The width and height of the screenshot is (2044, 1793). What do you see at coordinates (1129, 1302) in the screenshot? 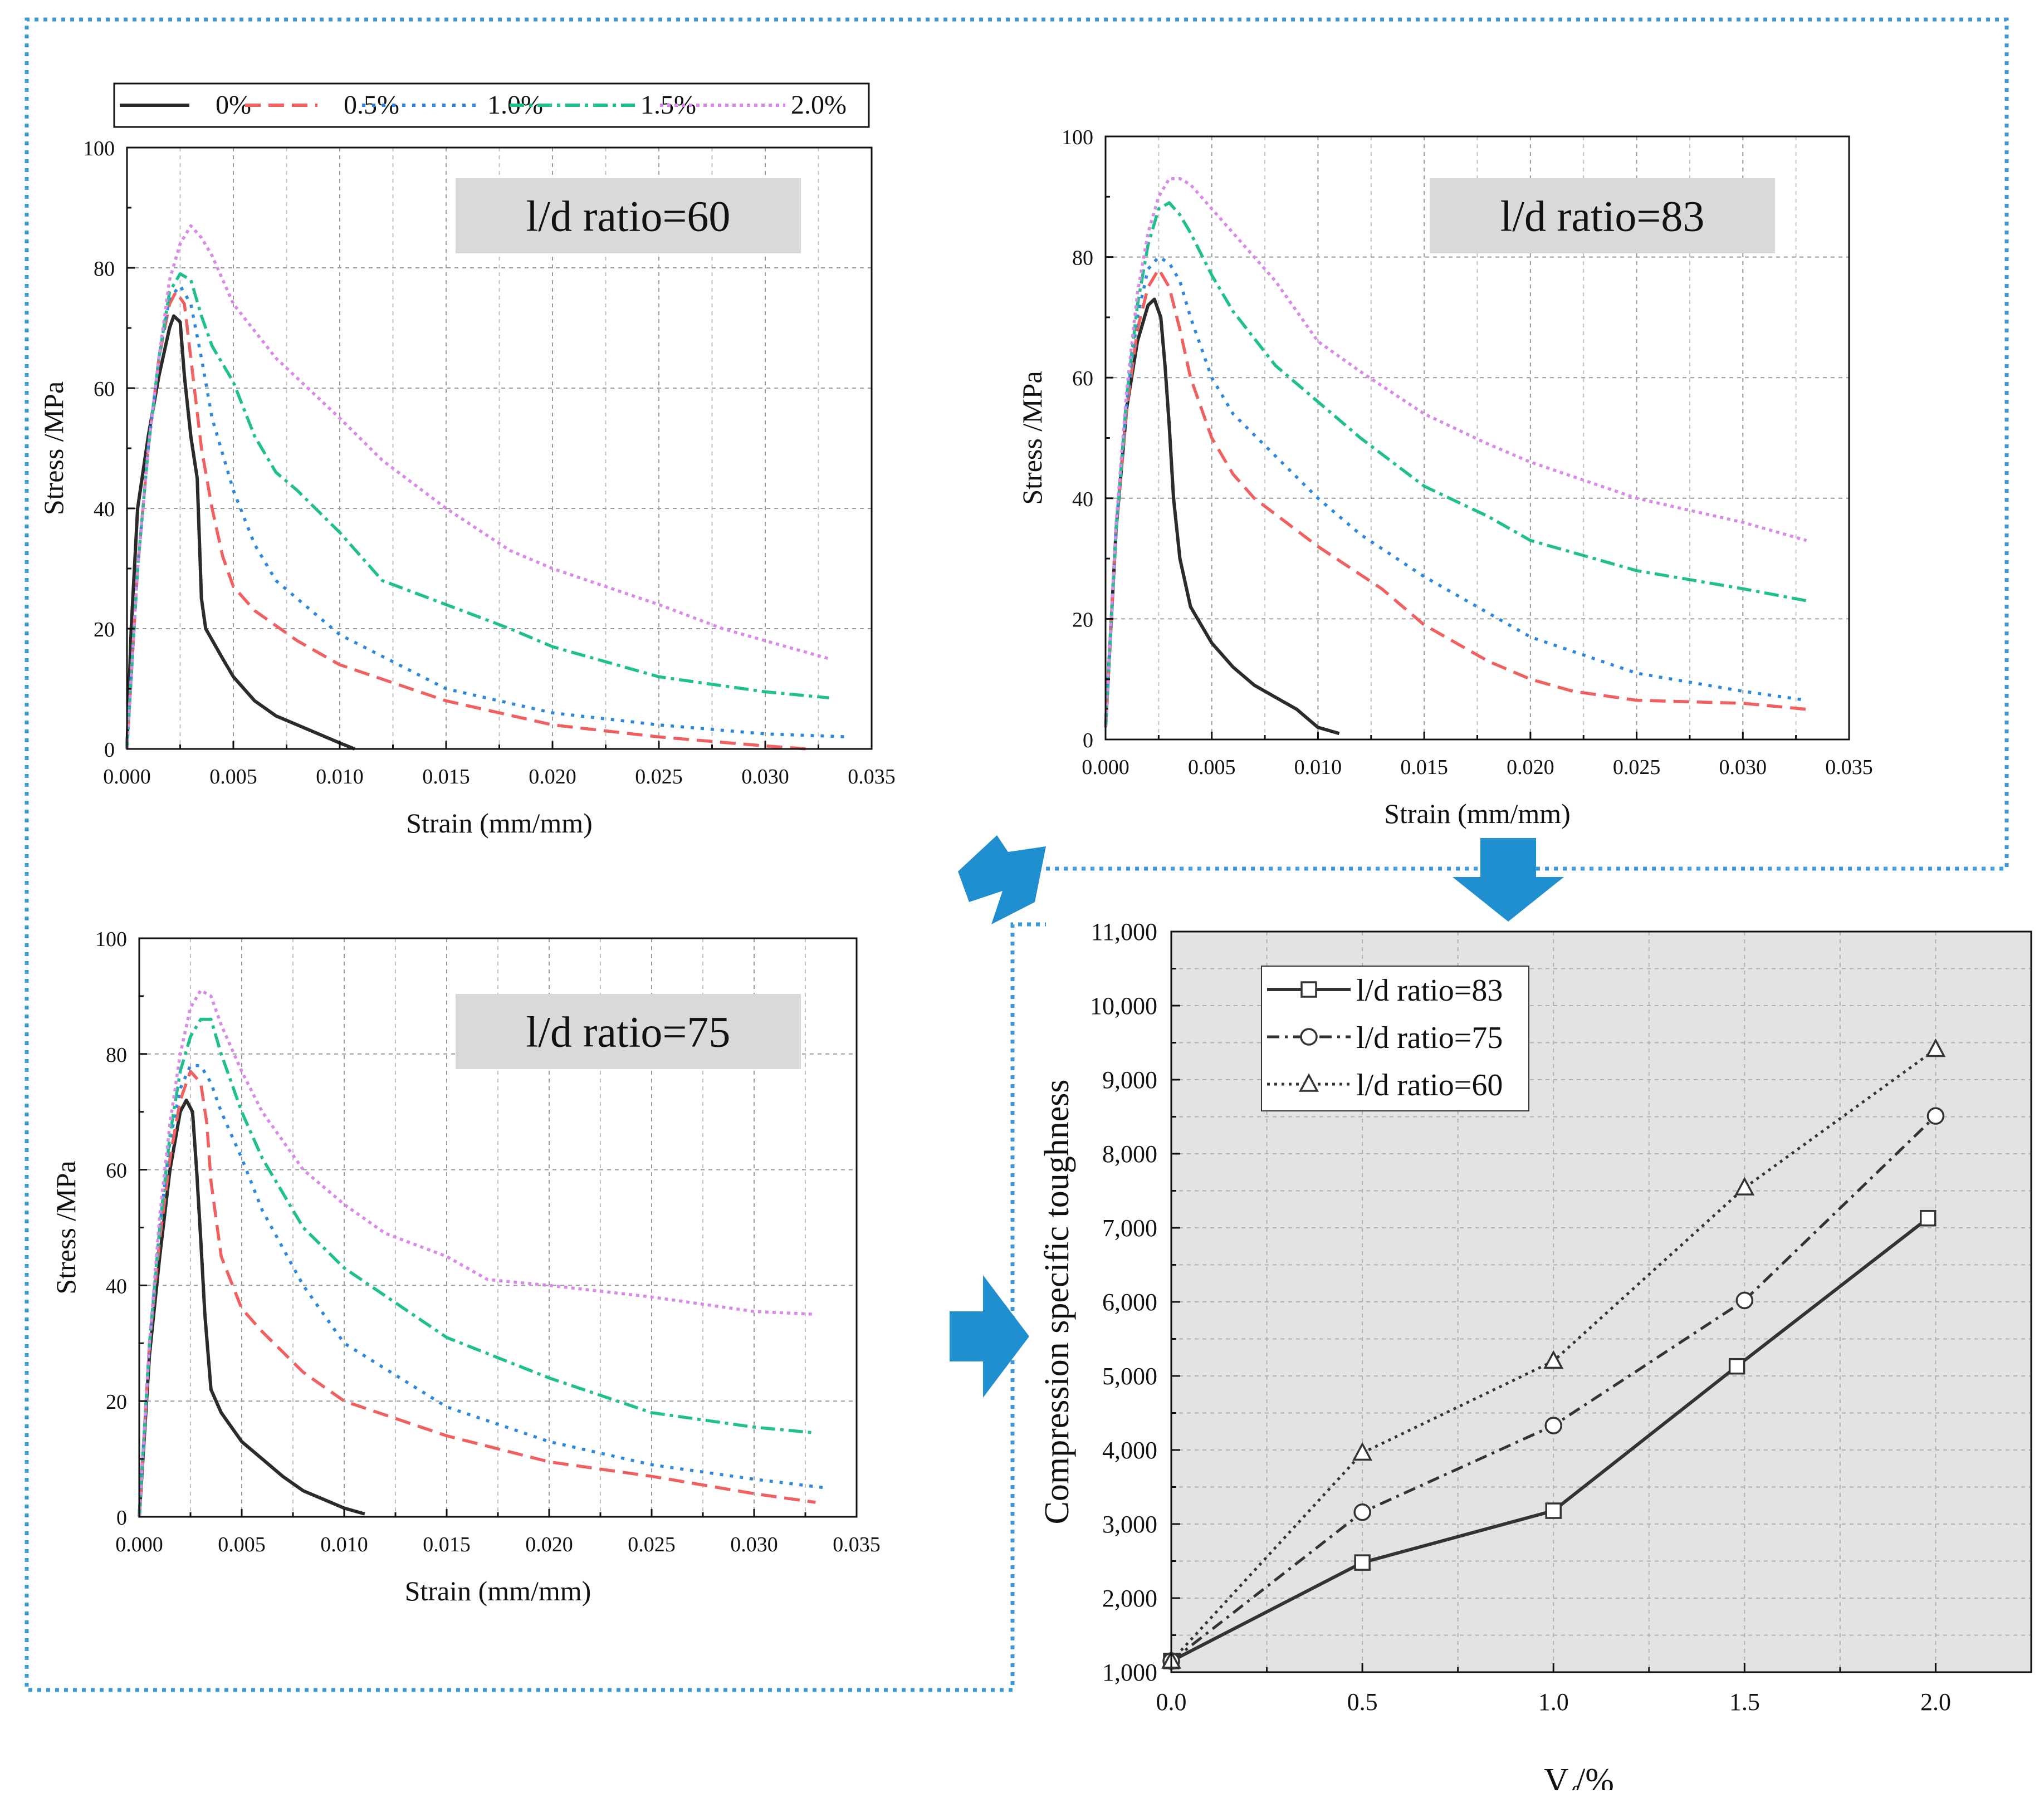
I see `y-tick-label: 6,000` at bounding box center [1129, 1302].